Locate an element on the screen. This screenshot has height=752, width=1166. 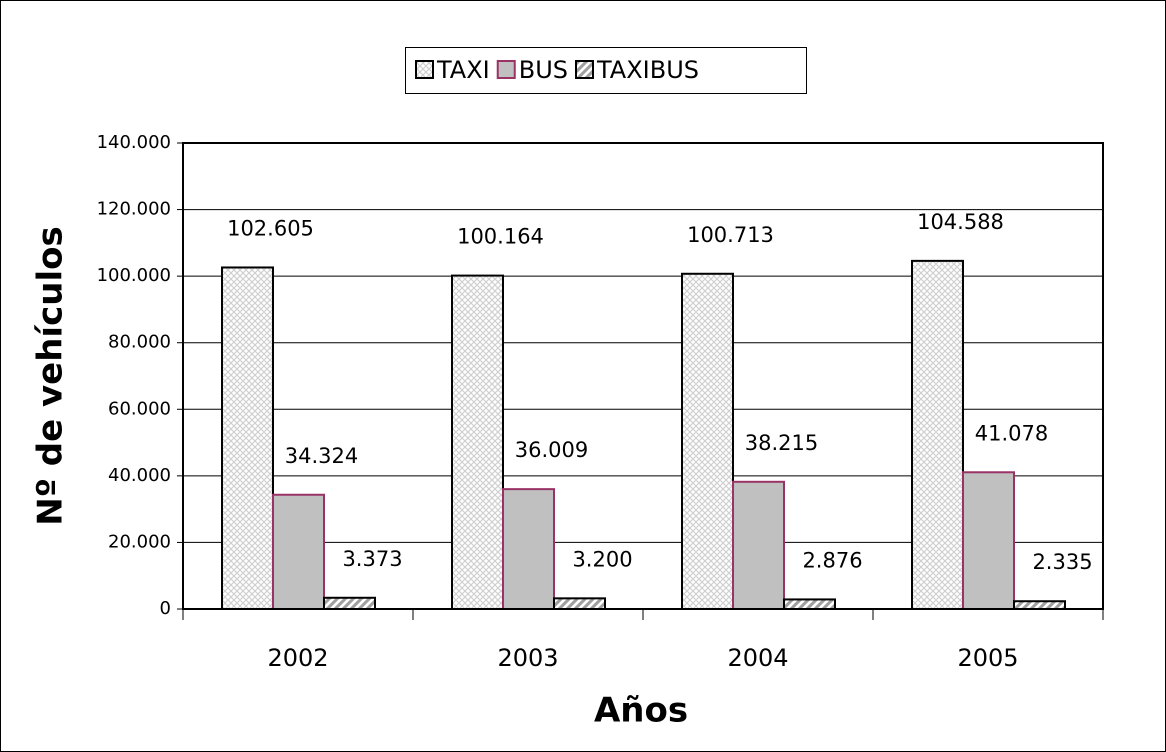
legend-box is located at coordinates (606, 70).